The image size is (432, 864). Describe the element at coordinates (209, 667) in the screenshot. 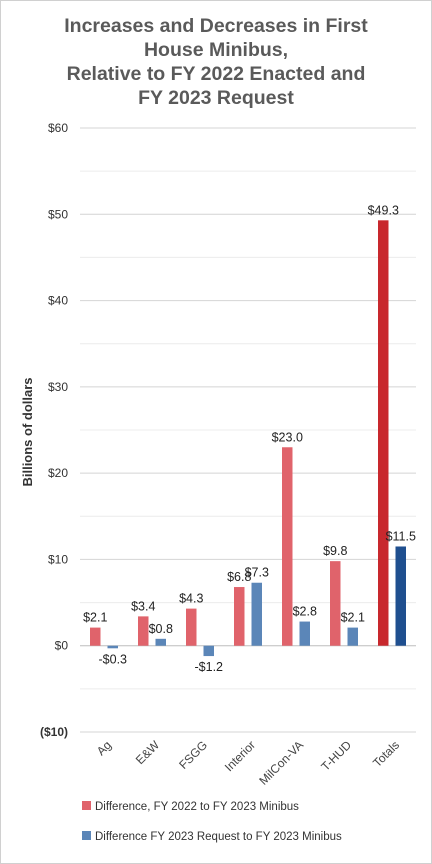

I see `data-label: -$1.2` at that location.